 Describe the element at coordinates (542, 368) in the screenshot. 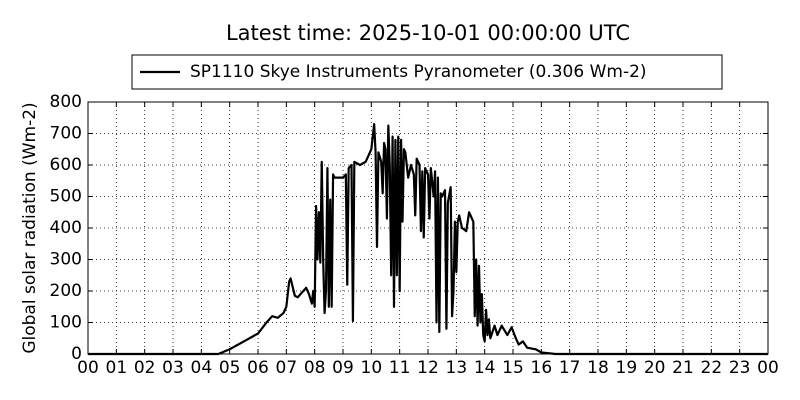

I see `x-tick-label: 16` at that location.